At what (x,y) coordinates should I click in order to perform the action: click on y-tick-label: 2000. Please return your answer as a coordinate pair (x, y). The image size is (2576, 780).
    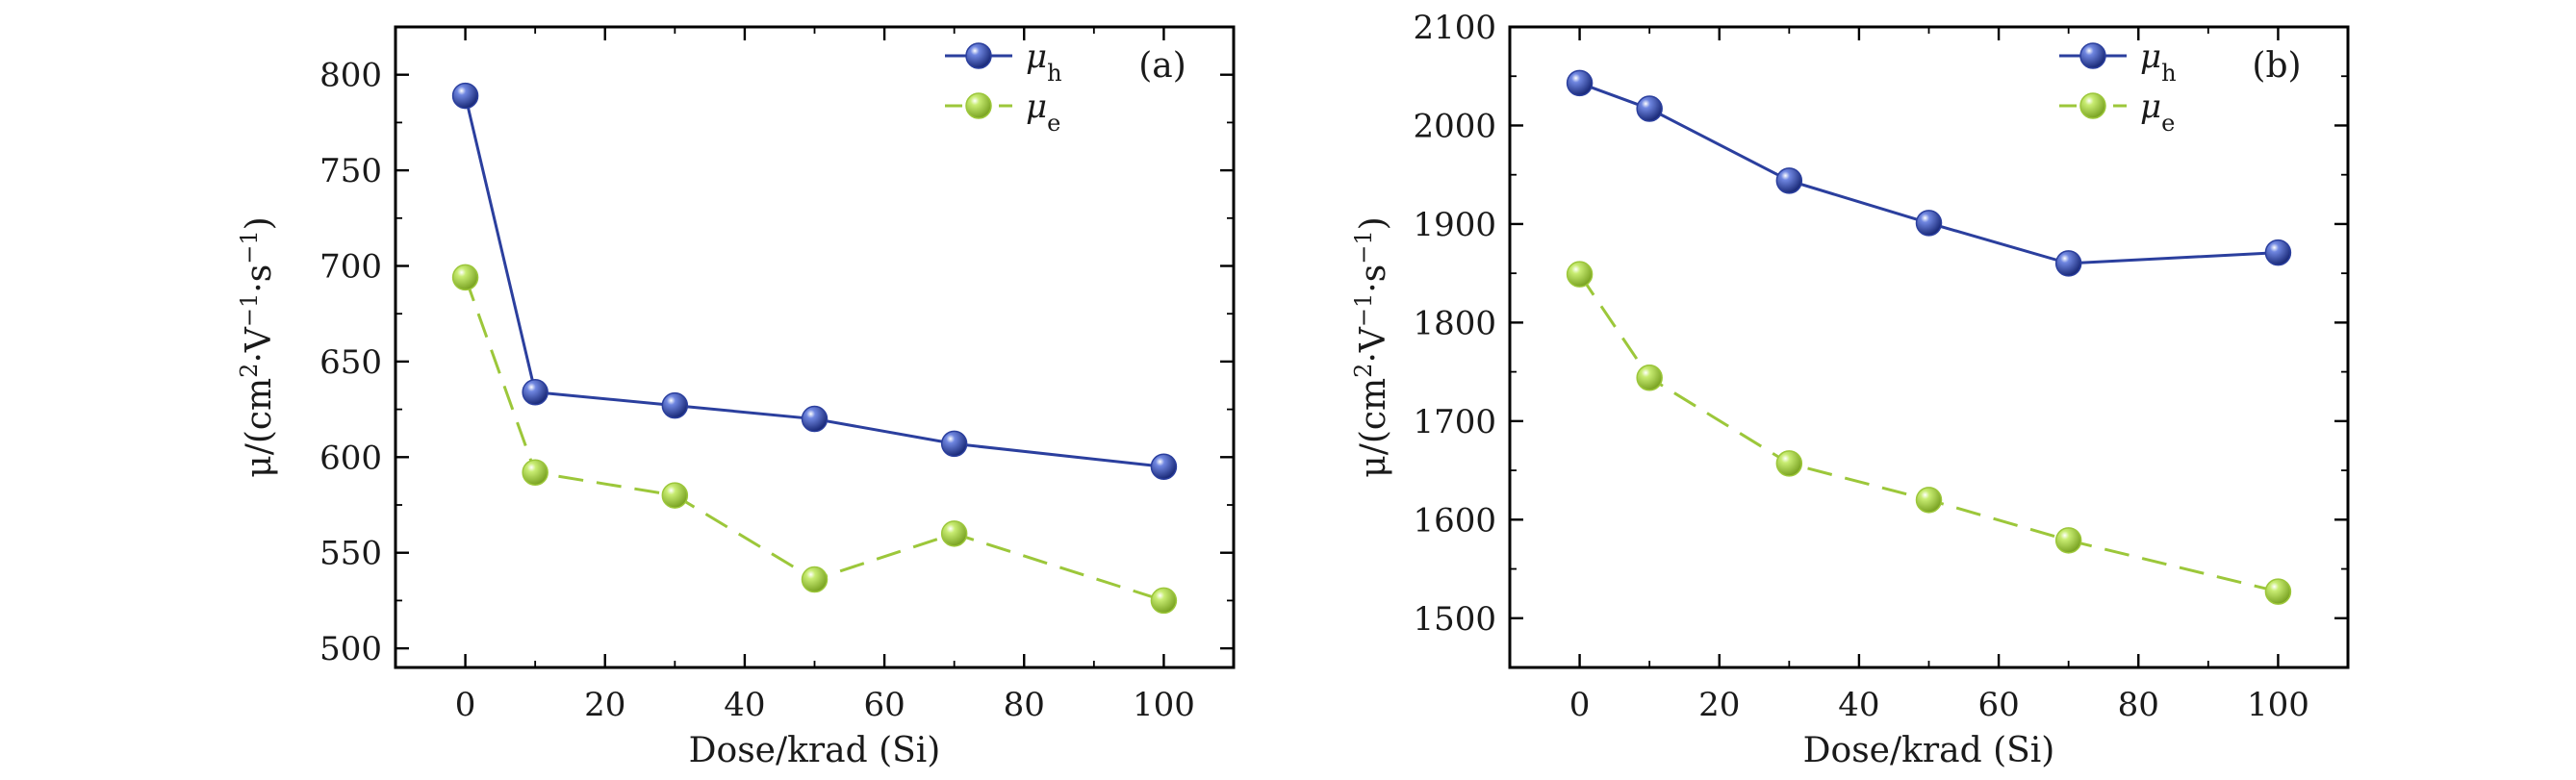
    Looking at the image, I should click on (1454, 126).